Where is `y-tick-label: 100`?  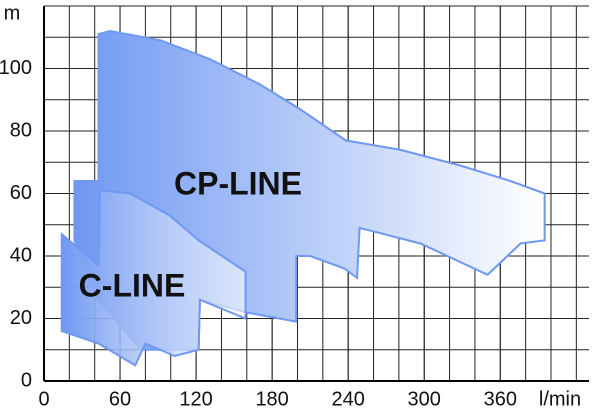 y-tick-label: 100 is located at coordinates (16, 68).